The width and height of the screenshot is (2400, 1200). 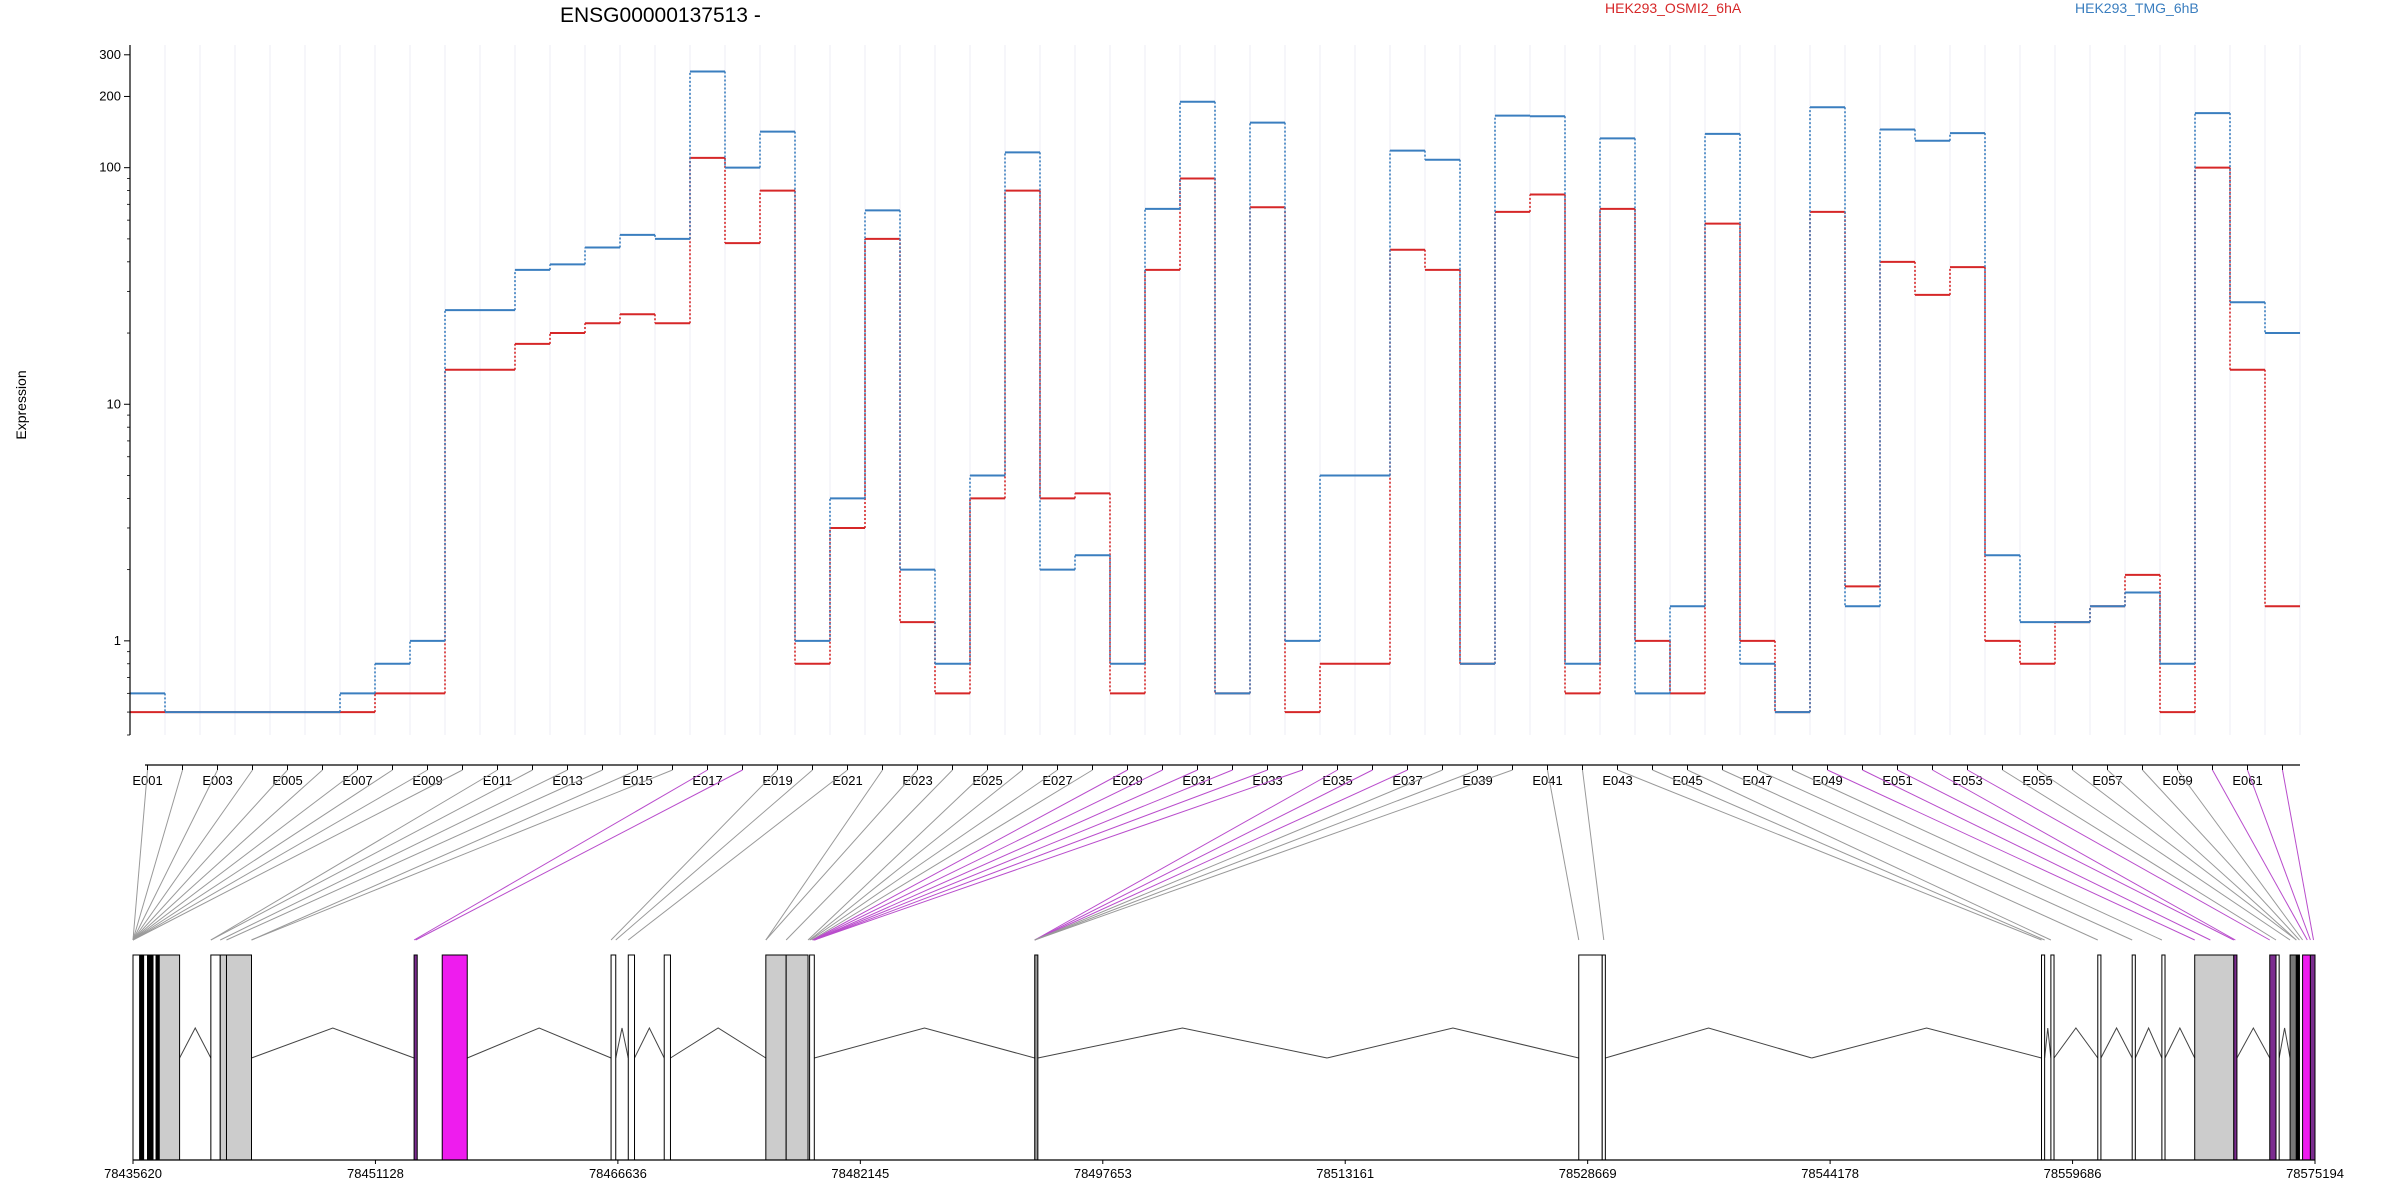 I want to click on genomic-tick-label: 78451128, so click(x=375, y=1173).